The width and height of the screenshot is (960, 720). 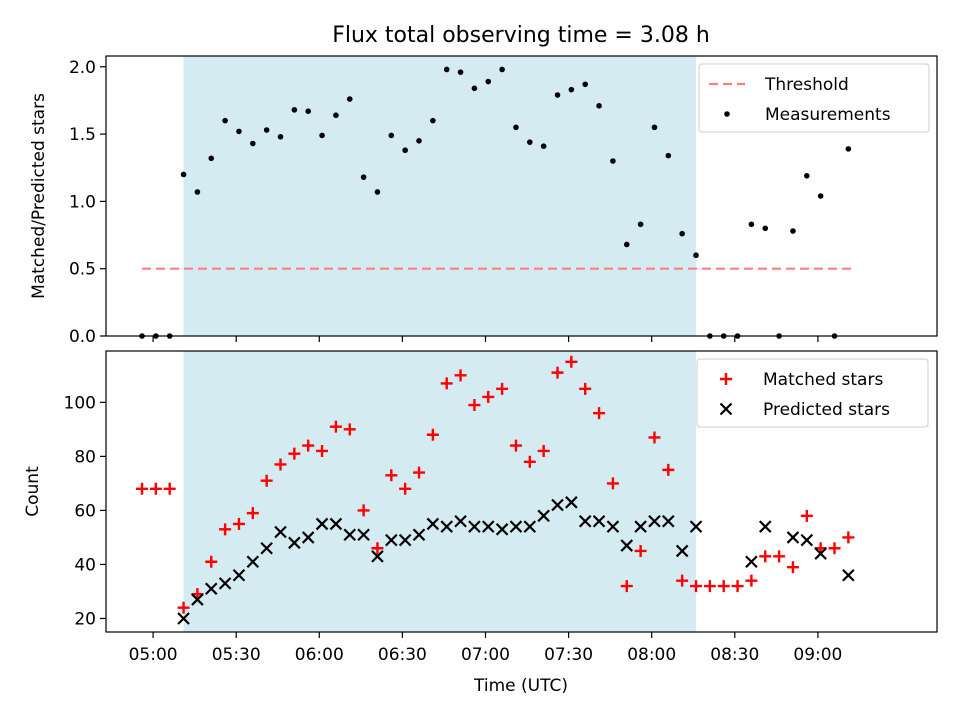 I want to click on top-legend-box, so click(x=814, y=98).